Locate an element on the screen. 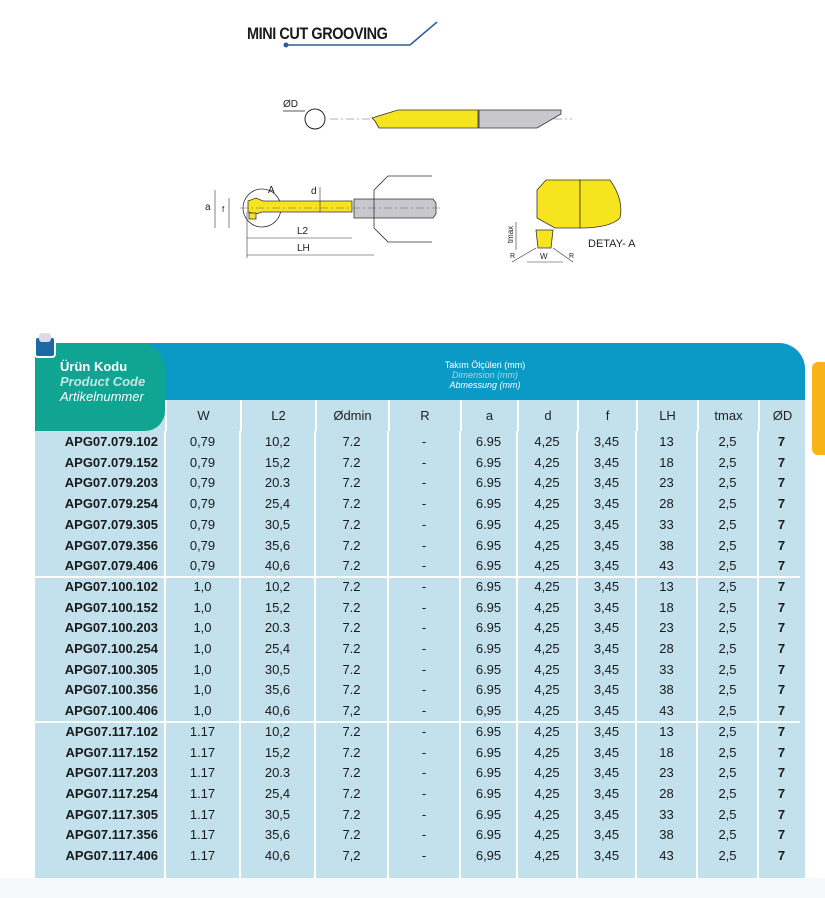 The height and width of the screenshot is (898, 825). value-cell: 25,4 is located at coordinates (277, 504).